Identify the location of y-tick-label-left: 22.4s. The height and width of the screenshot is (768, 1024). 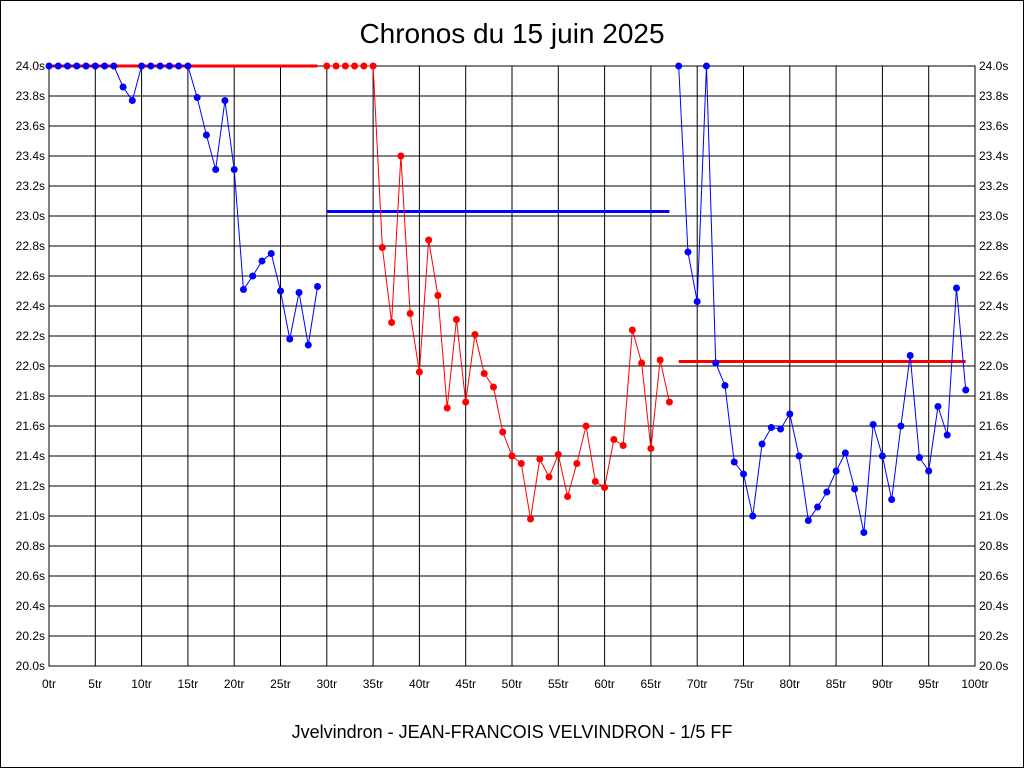
(30, 306).